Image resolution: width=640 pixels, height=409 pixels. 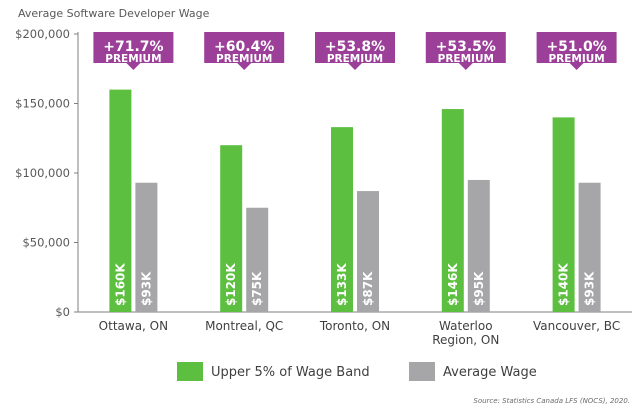 What do you see at coordinates (479, 288) in the screenshot?
I see `bar-value-label: $95K` at bounding box center [479, 288].